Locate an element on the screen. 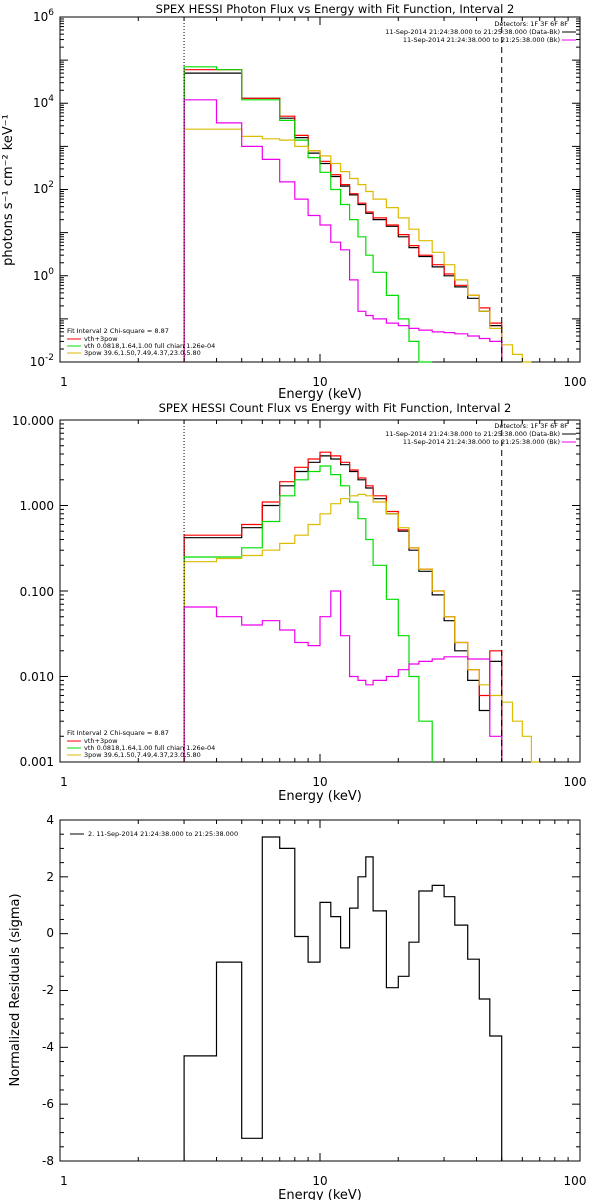 The height and width of the screenshot is (1200, 600). panel1-series-vth is located at coordinates (308, 214).